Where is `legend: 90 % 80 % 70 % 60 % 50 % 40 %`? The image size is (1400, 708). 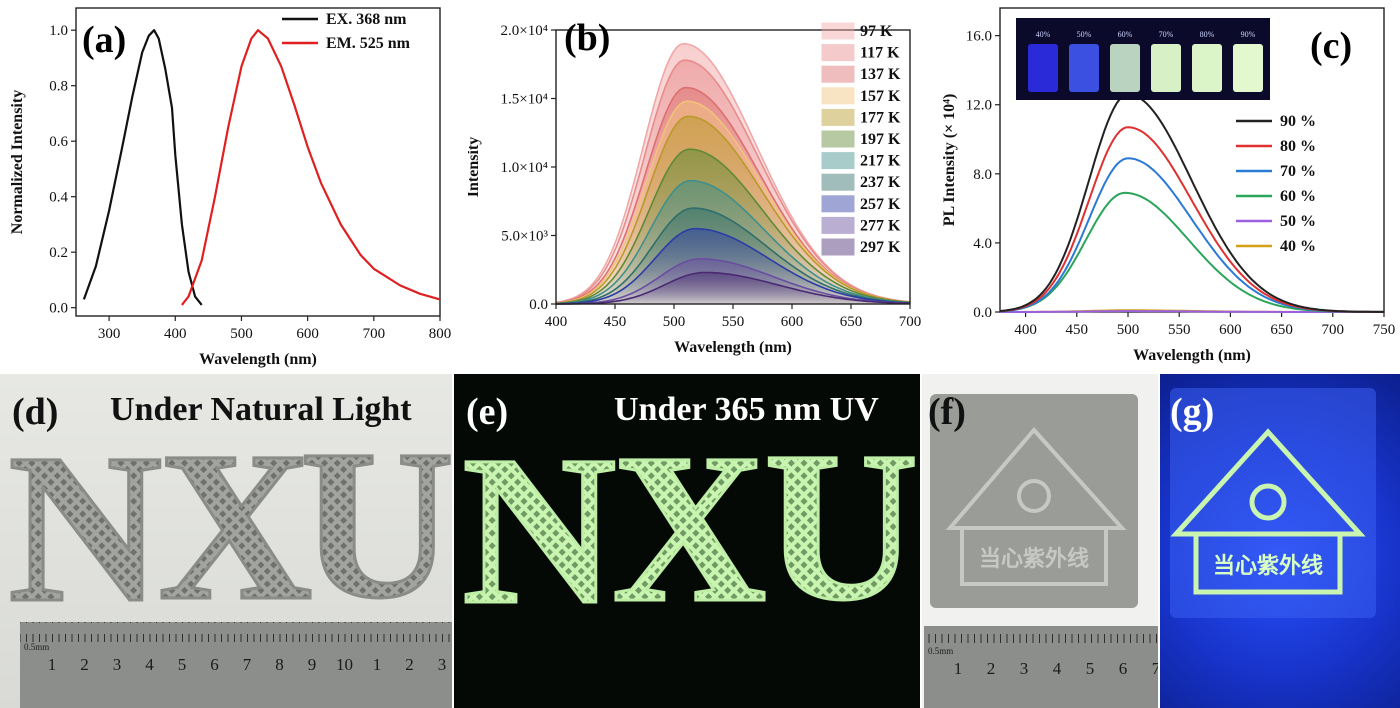 legend: 90 % 80 % 70 % 60 % 50 % 40 % is located at coordinates (1276, 184).